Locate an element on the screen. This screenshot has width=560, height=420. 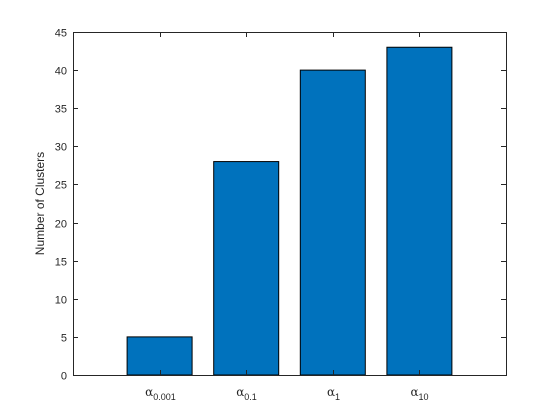
x-tick-label-1: α0.1 is located at coordinates (246, 393).